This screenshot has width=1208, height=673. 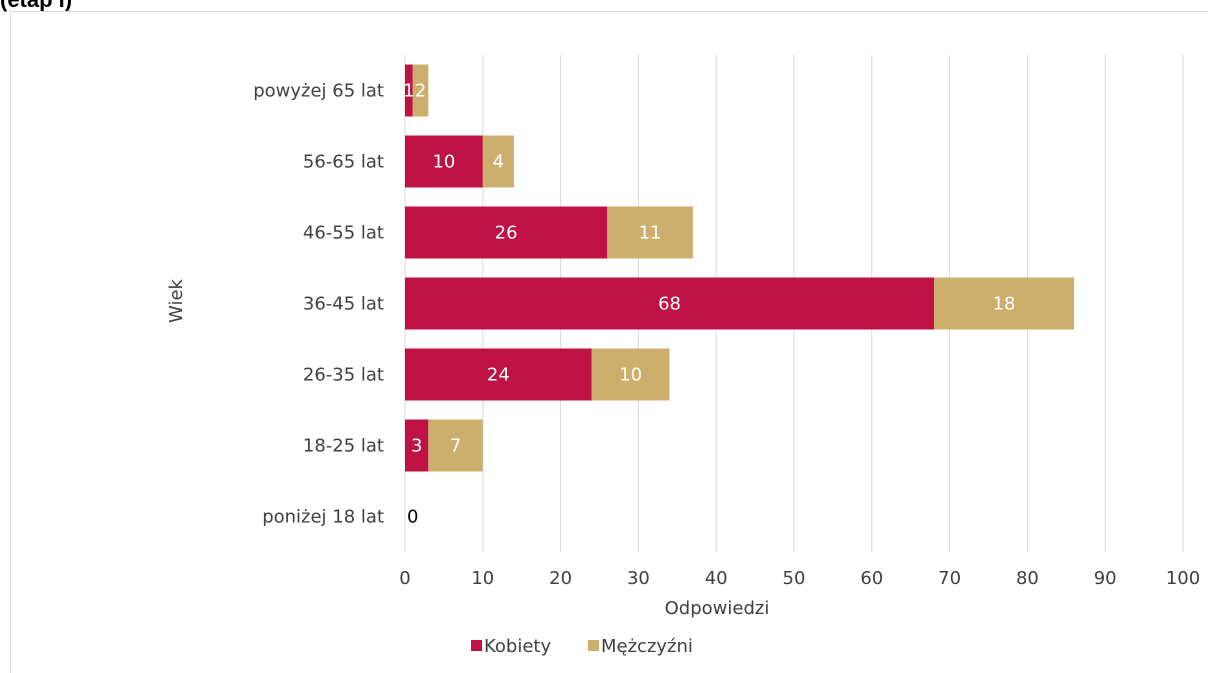 What do you see at coordinates (560, 578) in the screenshot?
I see `x-tick-label: 20` at bounding box center [560, 578].